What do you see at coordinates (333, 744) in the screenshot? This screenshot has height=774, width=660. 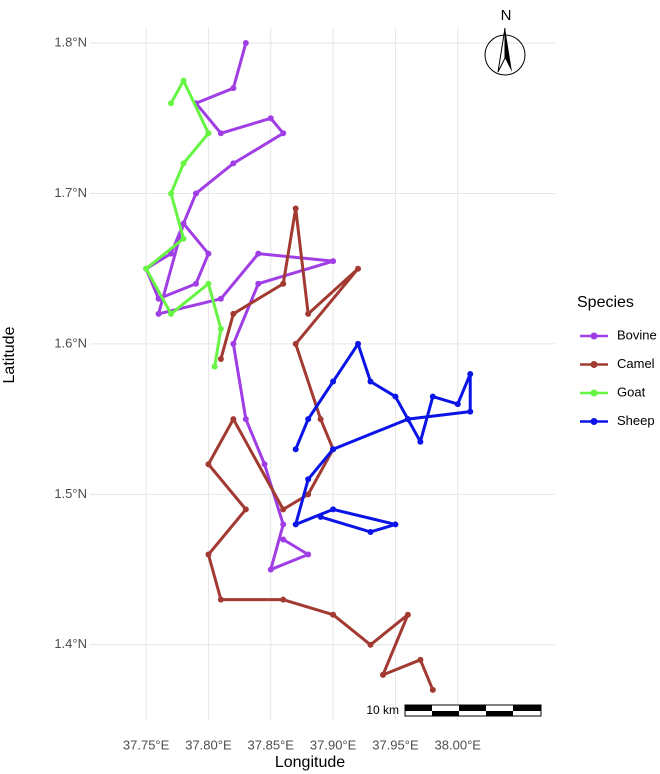 I see `x-tick-label: 37.90°E` at bounding box center [333, 744].